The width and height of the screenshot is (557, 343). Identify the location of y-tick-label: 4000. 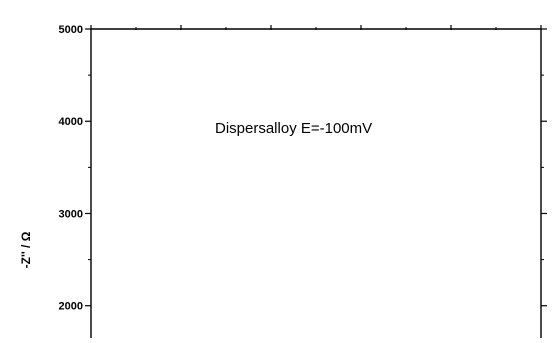
(71, 122).